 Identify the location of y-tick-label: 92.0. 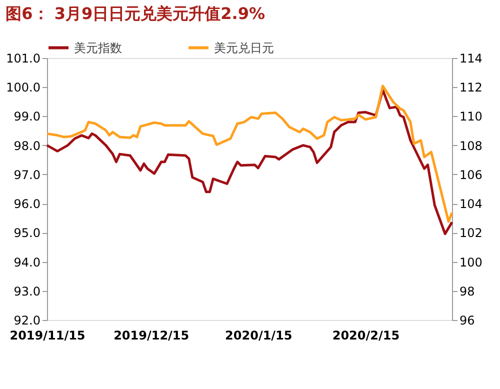
(27, 321).